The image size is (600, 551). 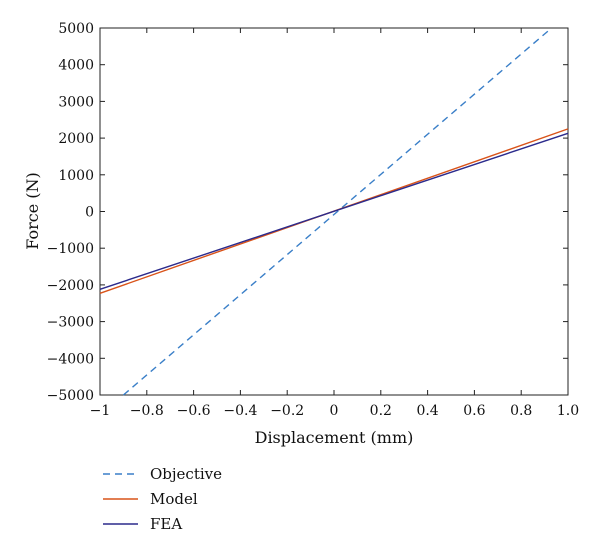 I want to click on y-tick-label: 3000, so click(x=76, y=102).